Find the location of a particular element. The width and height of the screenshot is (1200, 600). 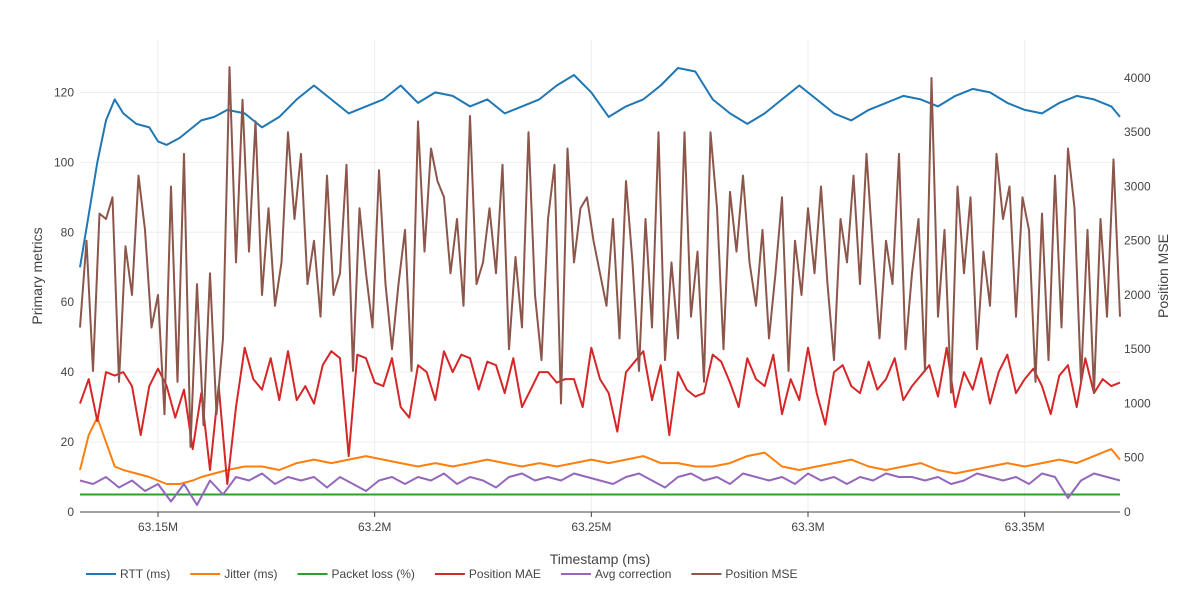

legend-item-avg-correction: Avg correction is located at coordinates (615, 574).